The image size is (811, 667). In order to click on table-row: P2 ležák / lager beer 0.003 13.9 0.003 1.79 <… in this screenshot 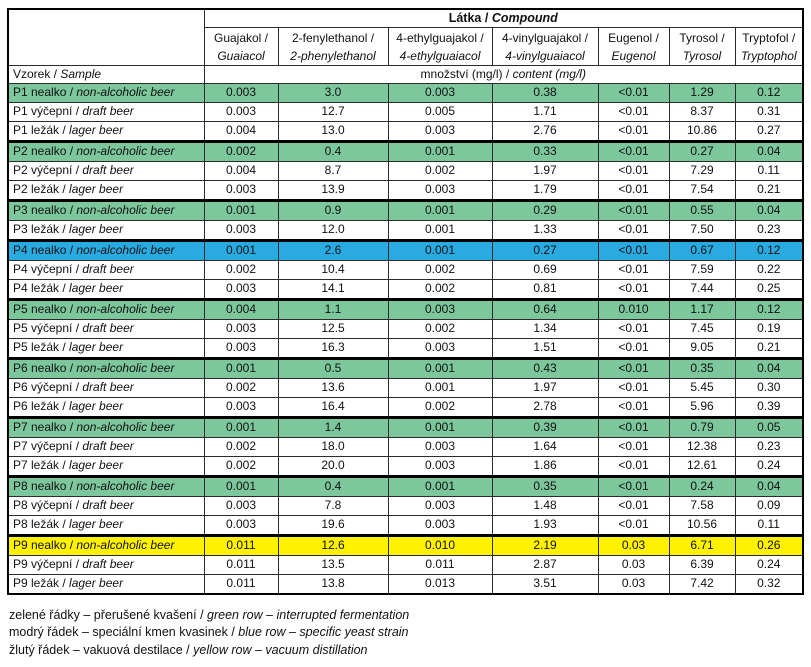, I will do `click(405, 190)`.